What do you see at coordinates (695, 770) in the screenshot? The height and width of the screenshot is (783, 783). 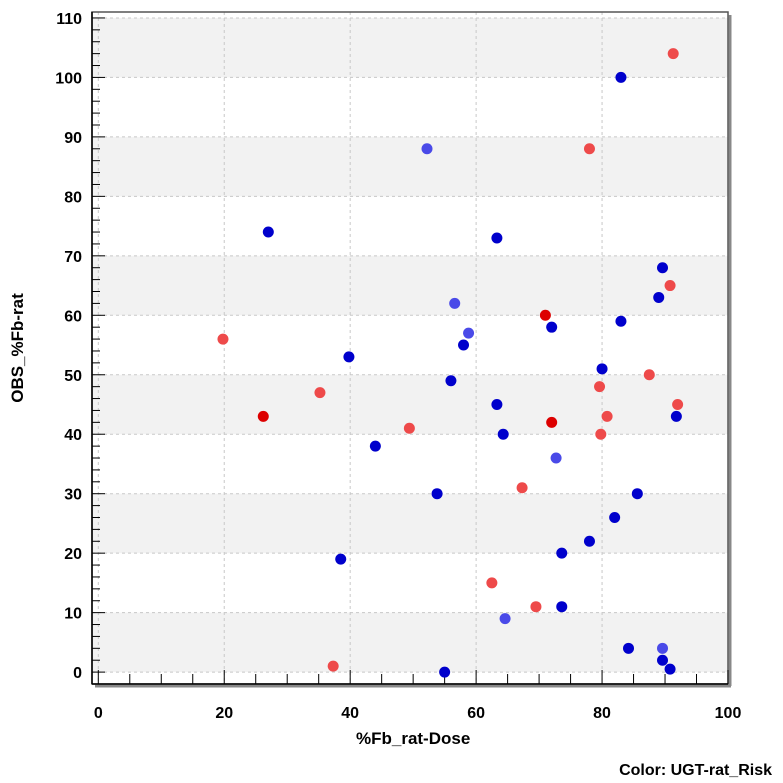 I see `color-legend-caption: Color: UGT-rat_Risk` at bounding box center [695, 770].